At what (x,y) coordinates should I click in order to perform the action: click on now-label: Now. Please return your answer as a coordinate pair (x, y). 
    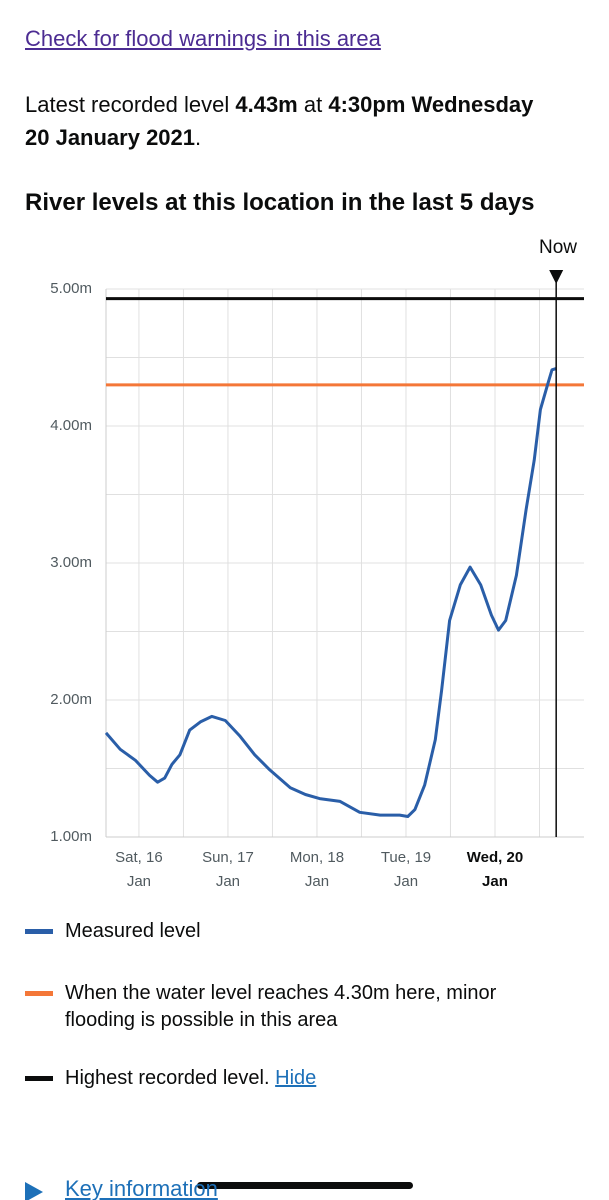
    Looking at the image, I should click on (557, 247).